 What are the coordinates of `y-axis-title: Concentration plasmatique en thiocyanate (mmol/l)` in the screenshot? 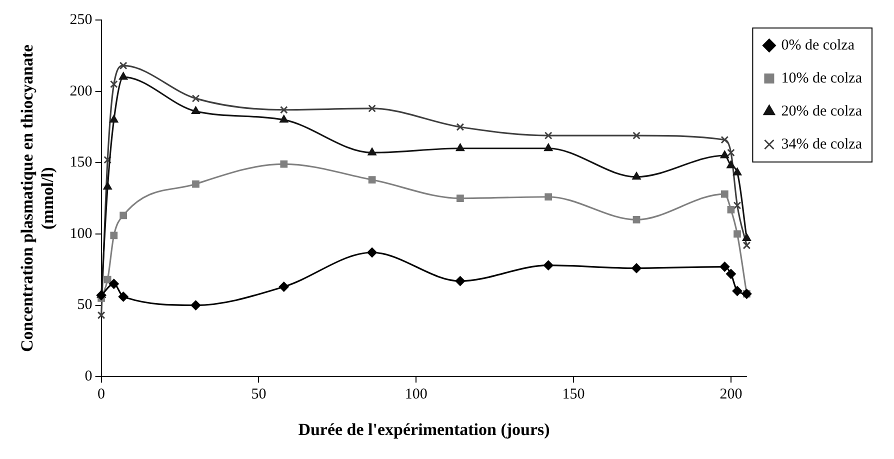 It's located at (37, 198).